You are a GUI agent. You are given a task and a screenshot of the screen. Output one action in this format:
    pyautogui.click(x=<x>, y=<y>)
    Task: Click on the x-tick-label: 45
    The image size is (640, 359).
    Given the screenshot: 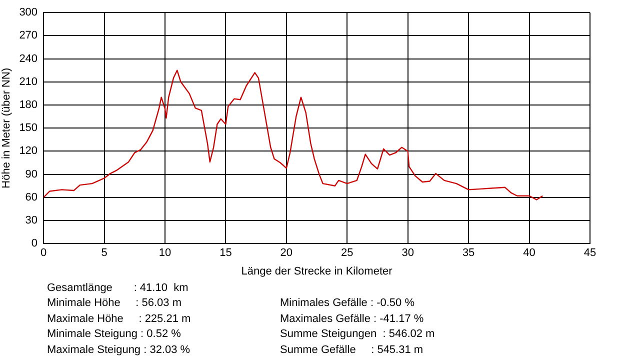 What is the action you would take?
    pyautogui.click(x=590, y=253)
    